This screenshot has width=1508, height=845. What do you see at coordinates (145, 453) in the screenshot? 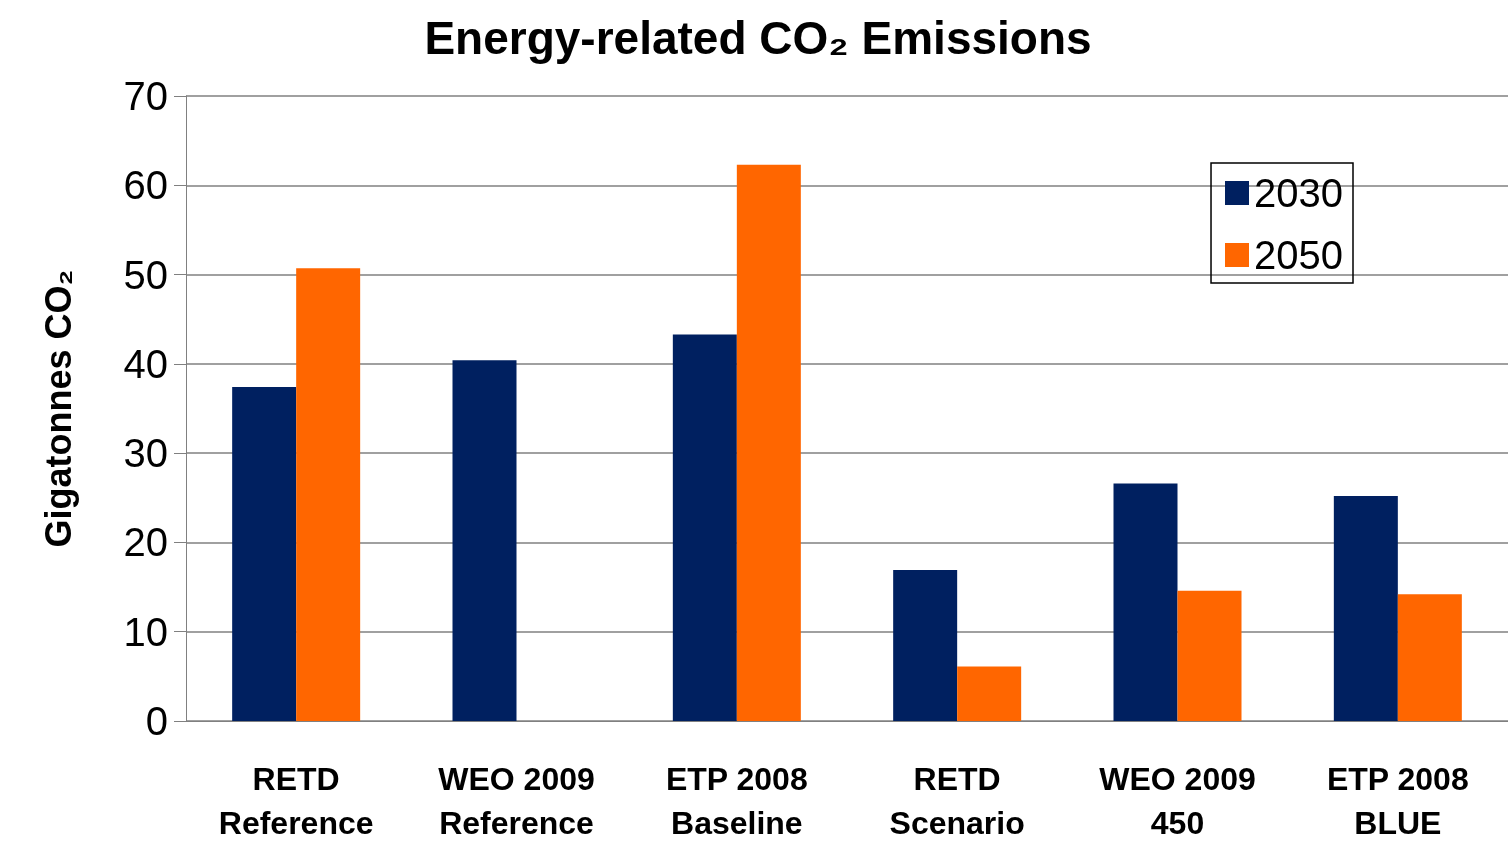
I see `y-tick-label: 30` at bounding box center [145, 453].